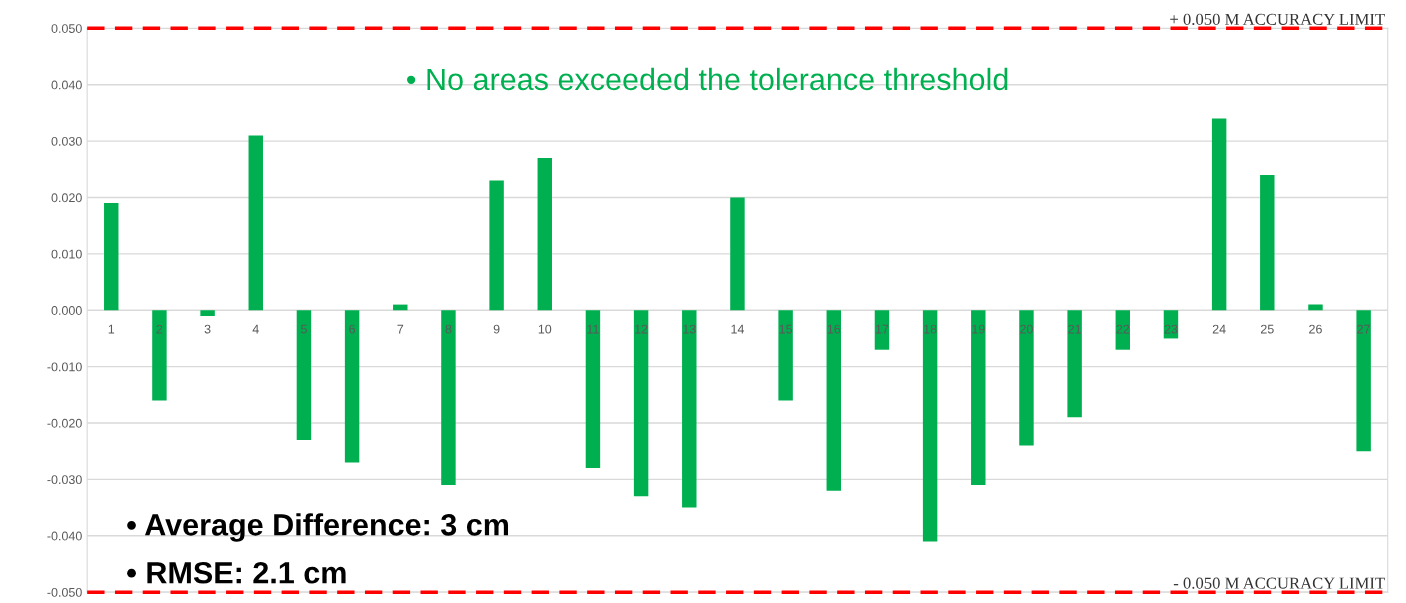 This screenshot has width=1406, height=603. Describe the element at coordinates (236, 572) in the screenshot. I see `annotation: • RMSE: 2.1 cm` at that location.